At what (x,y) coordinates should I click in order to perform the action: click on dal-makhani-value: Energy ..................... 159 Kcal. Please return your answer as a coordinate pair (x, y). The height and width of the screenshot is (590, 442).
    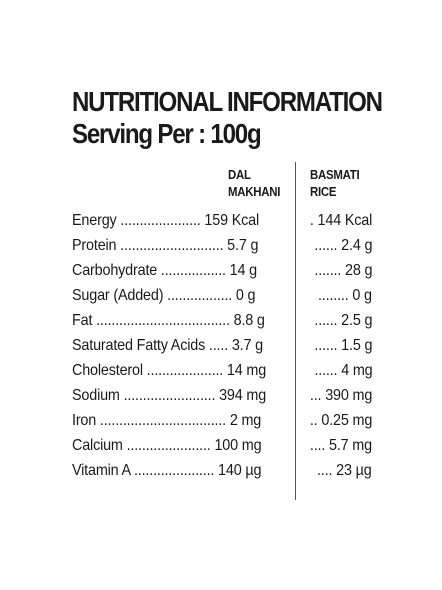
    Looking at the image, I should click on (166, 220).